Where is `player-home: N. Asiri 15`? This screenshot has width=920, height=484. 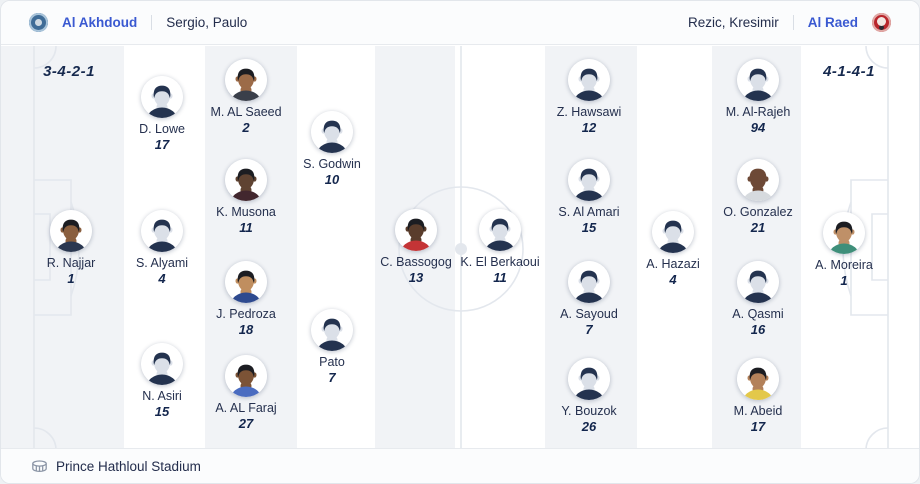
player-home: N. Asiri 15 is located at coordinates (162, 381).